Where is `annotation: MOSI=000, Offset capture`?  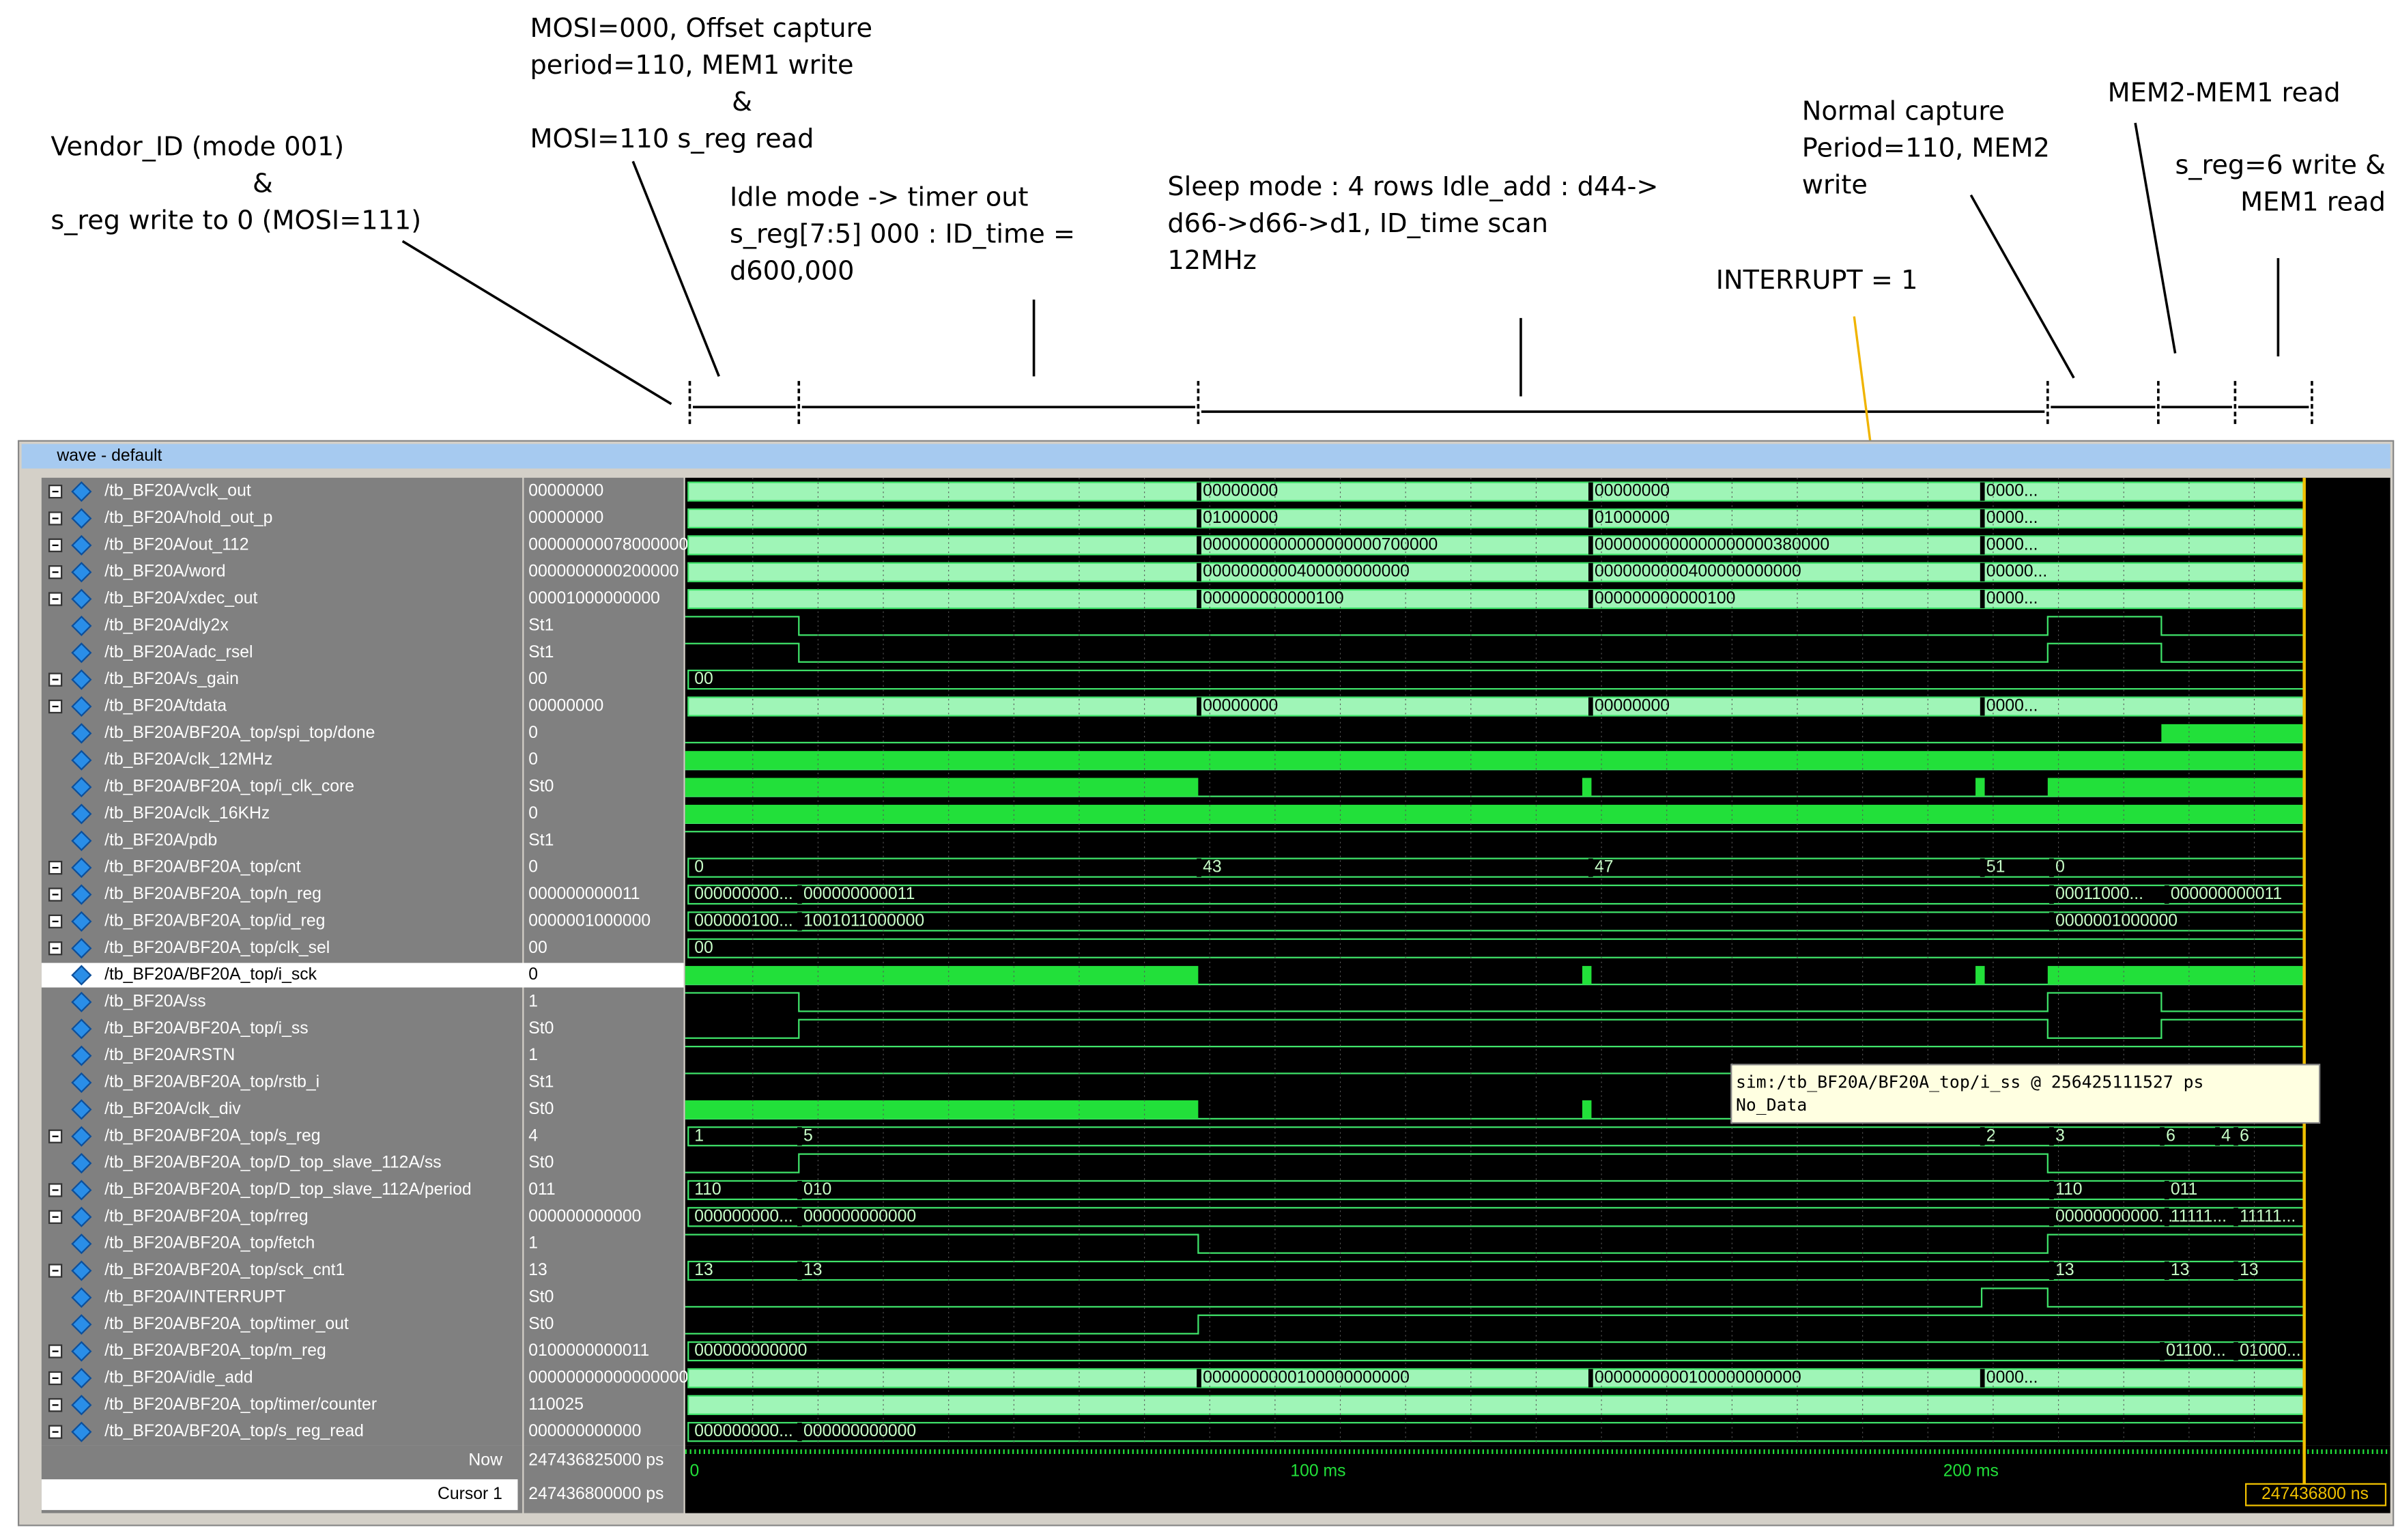 annotation: MOSI=000, Offset capture is located at coordinates (701, 28).